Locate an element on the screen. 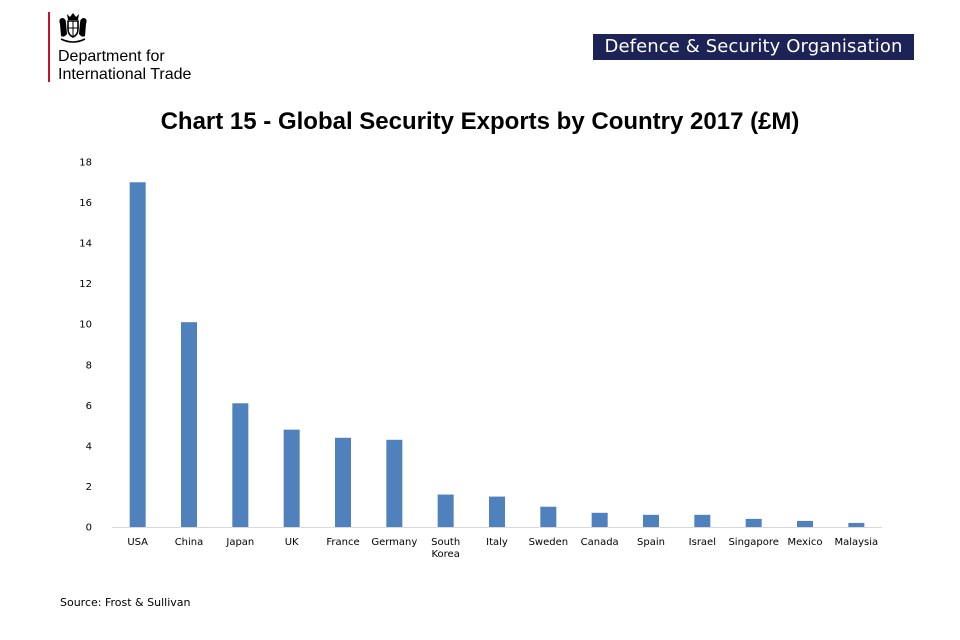  y-tick-label: 2 is located at coordinates (89, 487).